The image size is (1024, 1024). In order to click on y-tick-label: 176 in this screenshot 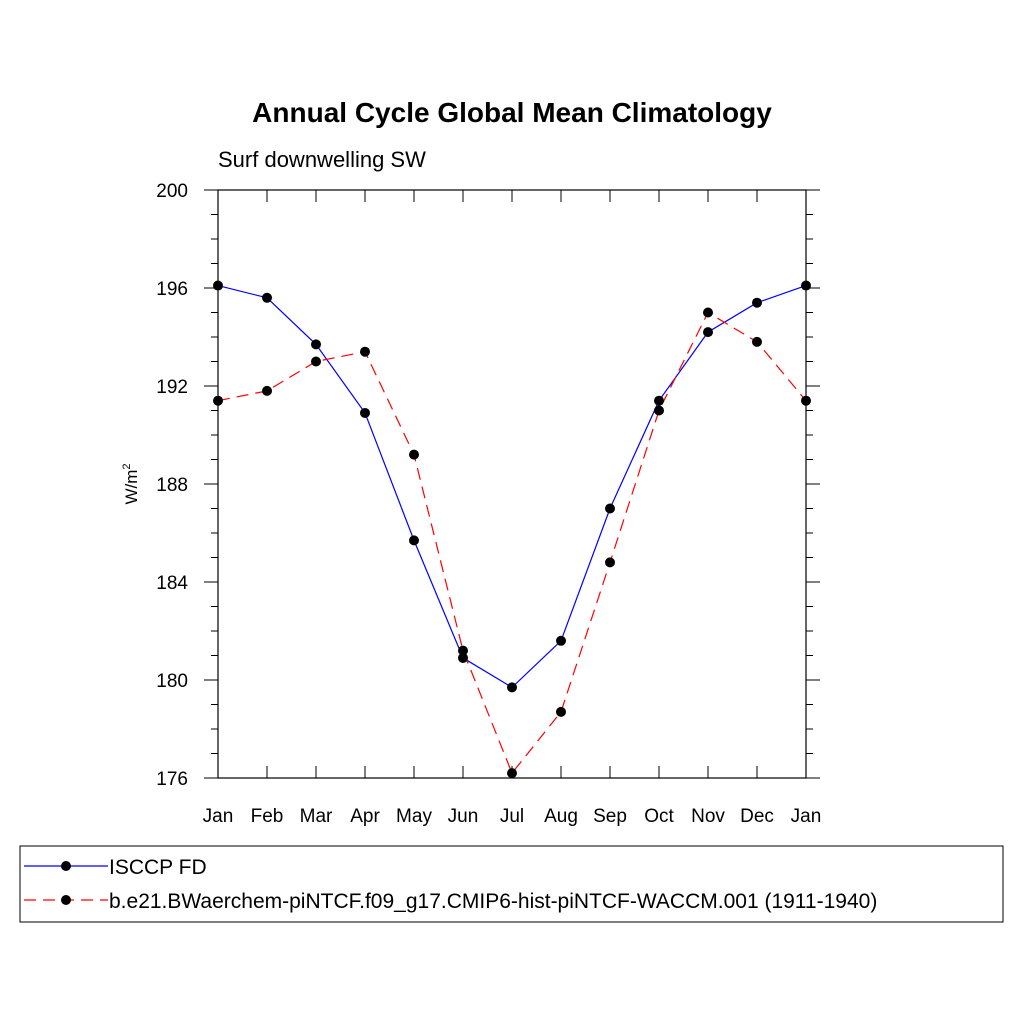, I will do `click(172, 779)`.